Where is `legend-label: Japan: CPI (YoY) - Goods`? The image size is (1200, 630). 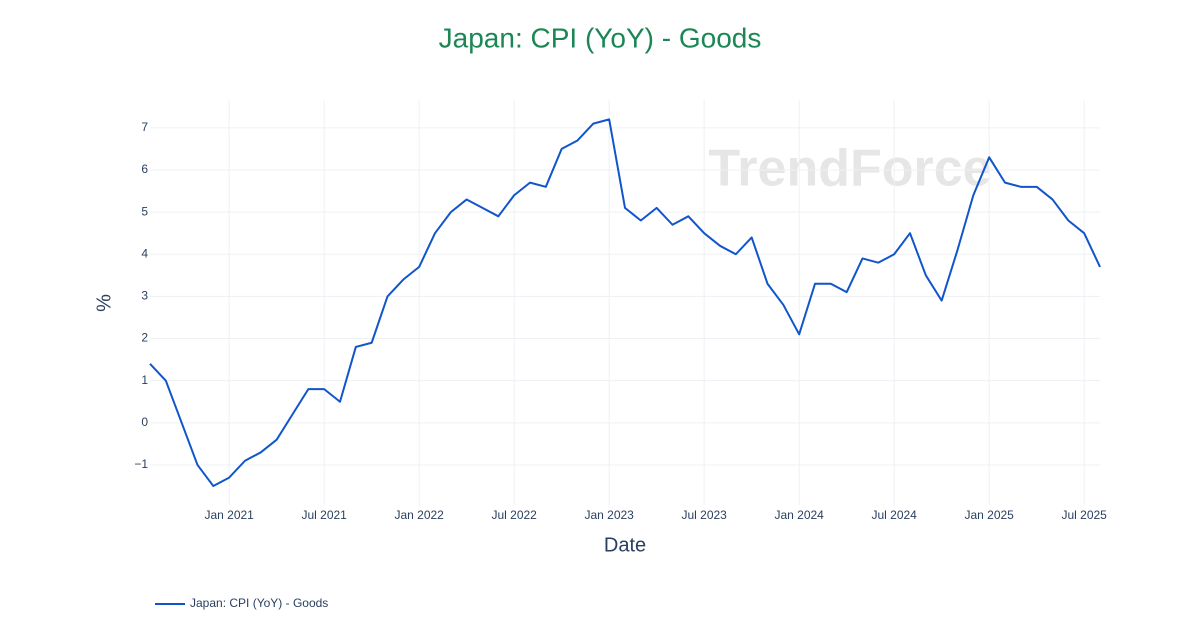
legend-label: Japan: CPI (YoY) - Goods is located at coordinates (259, 603).